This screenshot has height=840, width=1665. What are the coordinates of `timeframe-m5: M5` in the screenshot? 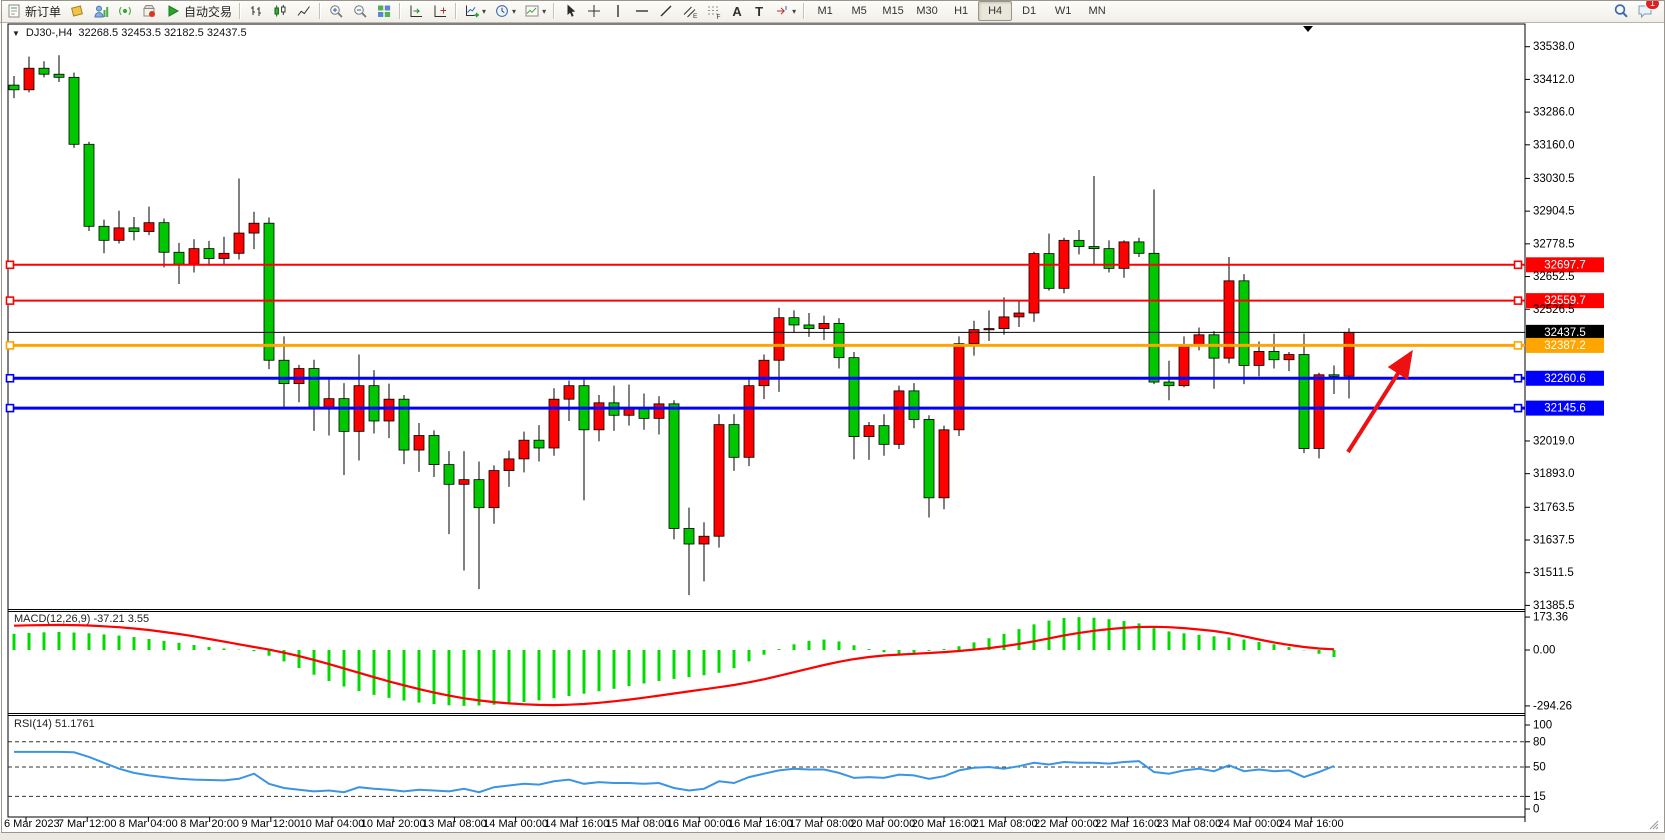 It's located at (859, 11).